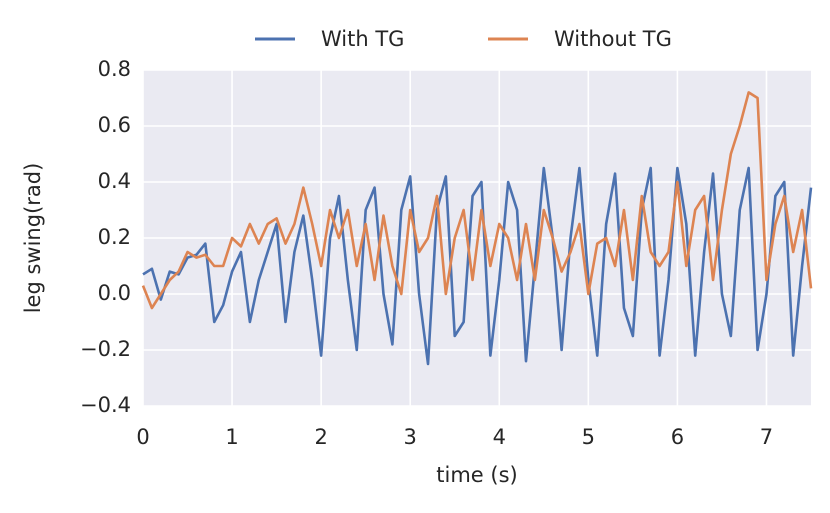 Image resolution: width=830 pixels, height=513 pixels. I want to click on y-tick-label: 0.0, so click(114, 293).